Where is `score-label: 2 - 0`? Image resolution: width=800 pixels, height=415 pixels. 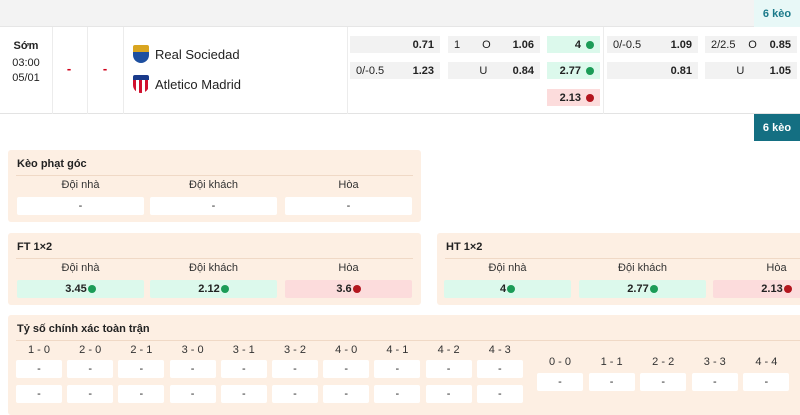
score-label: 2 - 0 is located at coordinates (90, 350).